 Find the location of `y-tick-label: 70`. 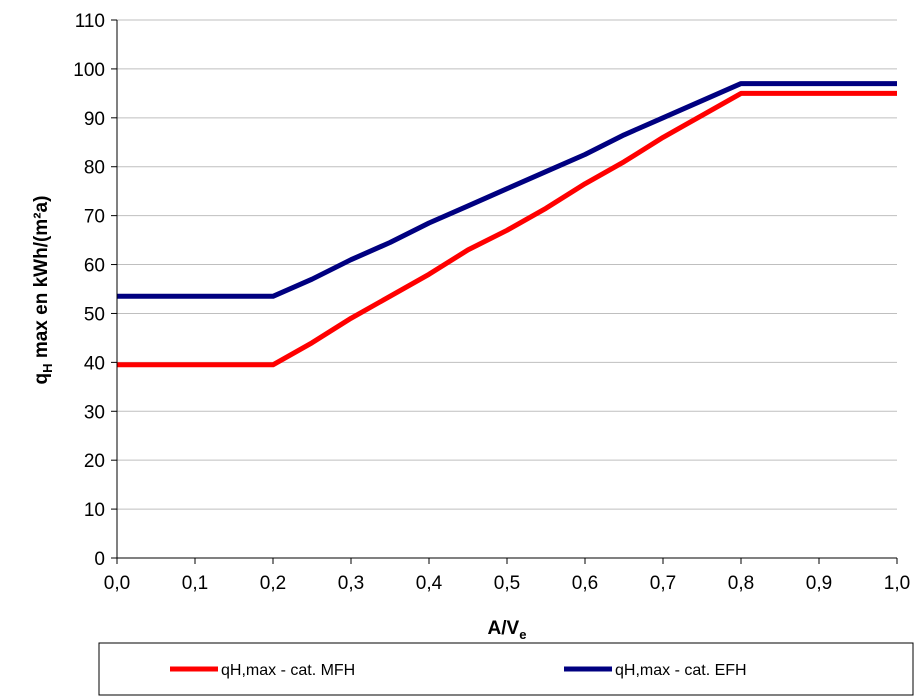

y-tick-label: 70 is located at coordinates (94, 217).